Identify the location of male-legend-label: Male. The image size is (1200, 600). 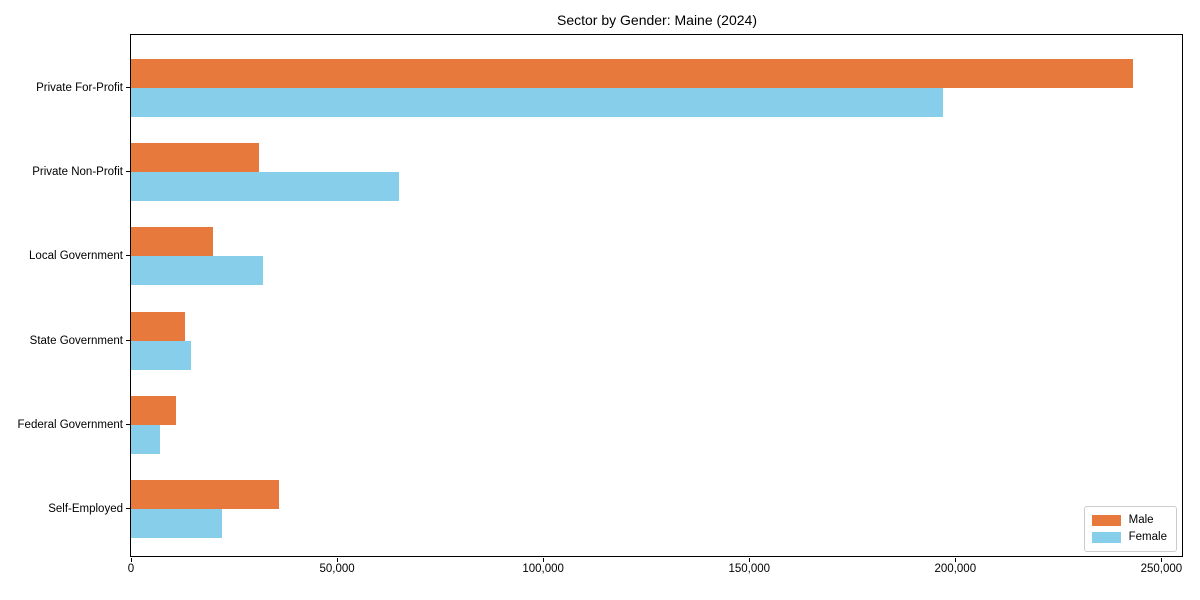
(1141, 520).